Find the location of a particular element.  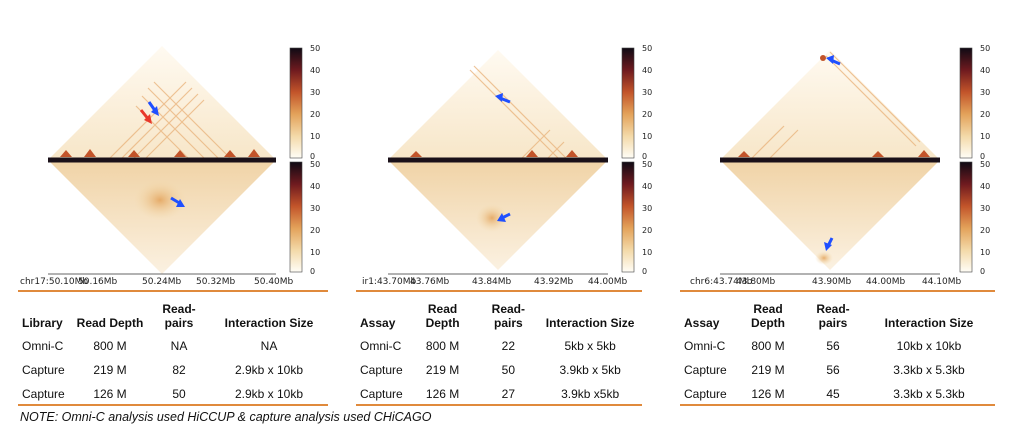

x-tick-label: chr6:43.74Mb is located at coordinates (721, 282).